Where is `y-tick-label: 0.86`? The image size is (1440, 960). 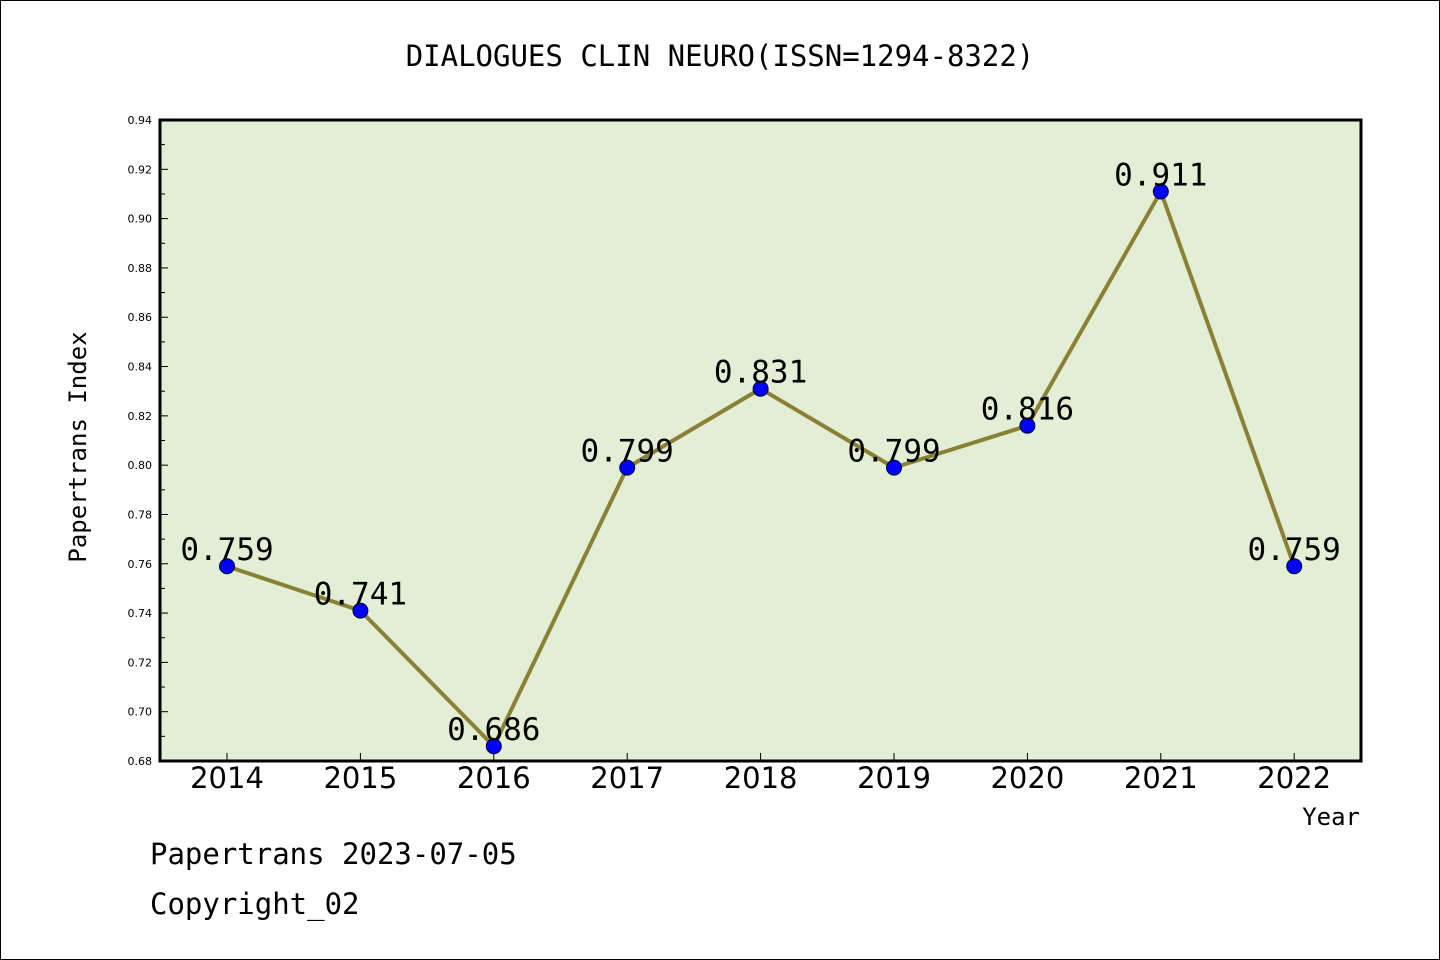
y-tick-label: 0.86 is located at coordinates (140, 317).